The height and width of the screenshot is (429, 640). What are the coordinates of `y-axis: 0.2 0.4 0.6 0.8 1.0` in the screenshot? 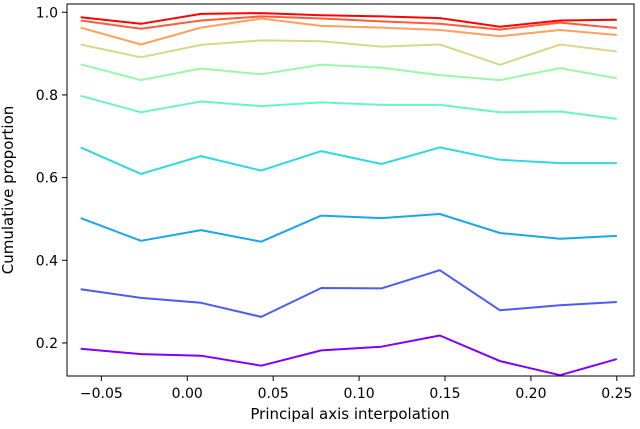 It's located at (51, 178).